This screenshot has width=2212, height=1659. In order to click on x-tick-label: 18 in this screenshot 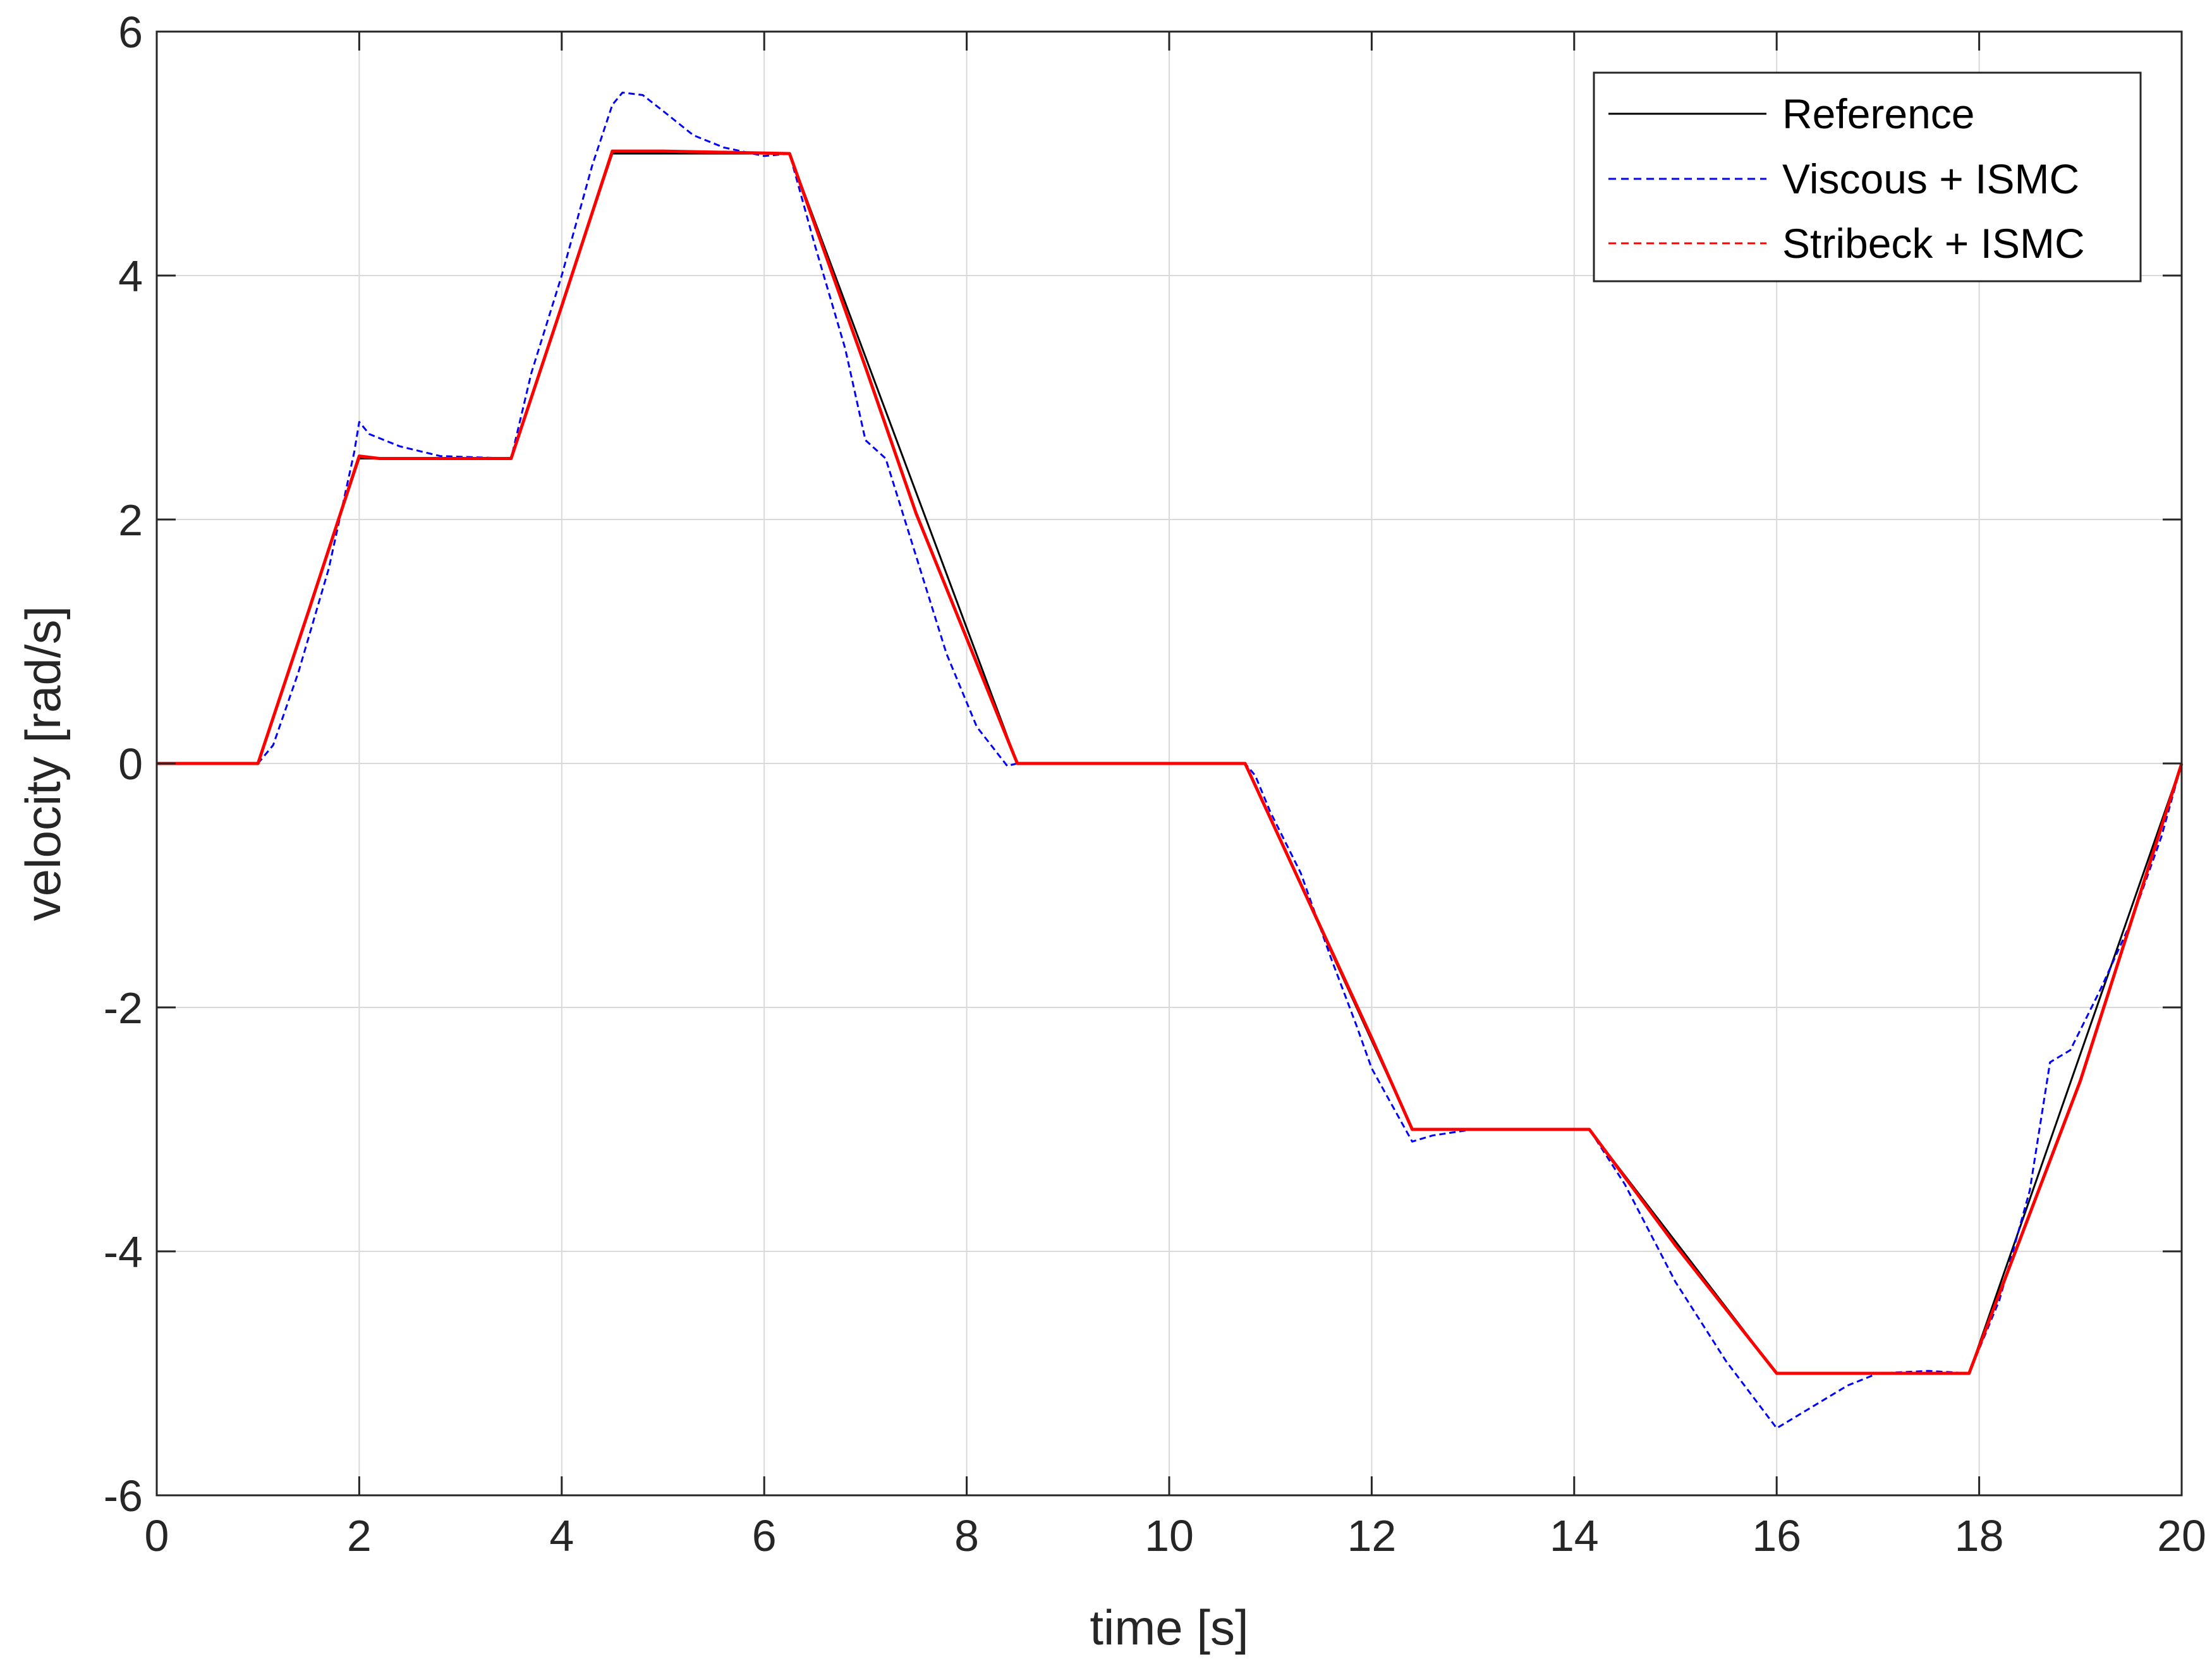, I will do `click(1979, 1535)`.